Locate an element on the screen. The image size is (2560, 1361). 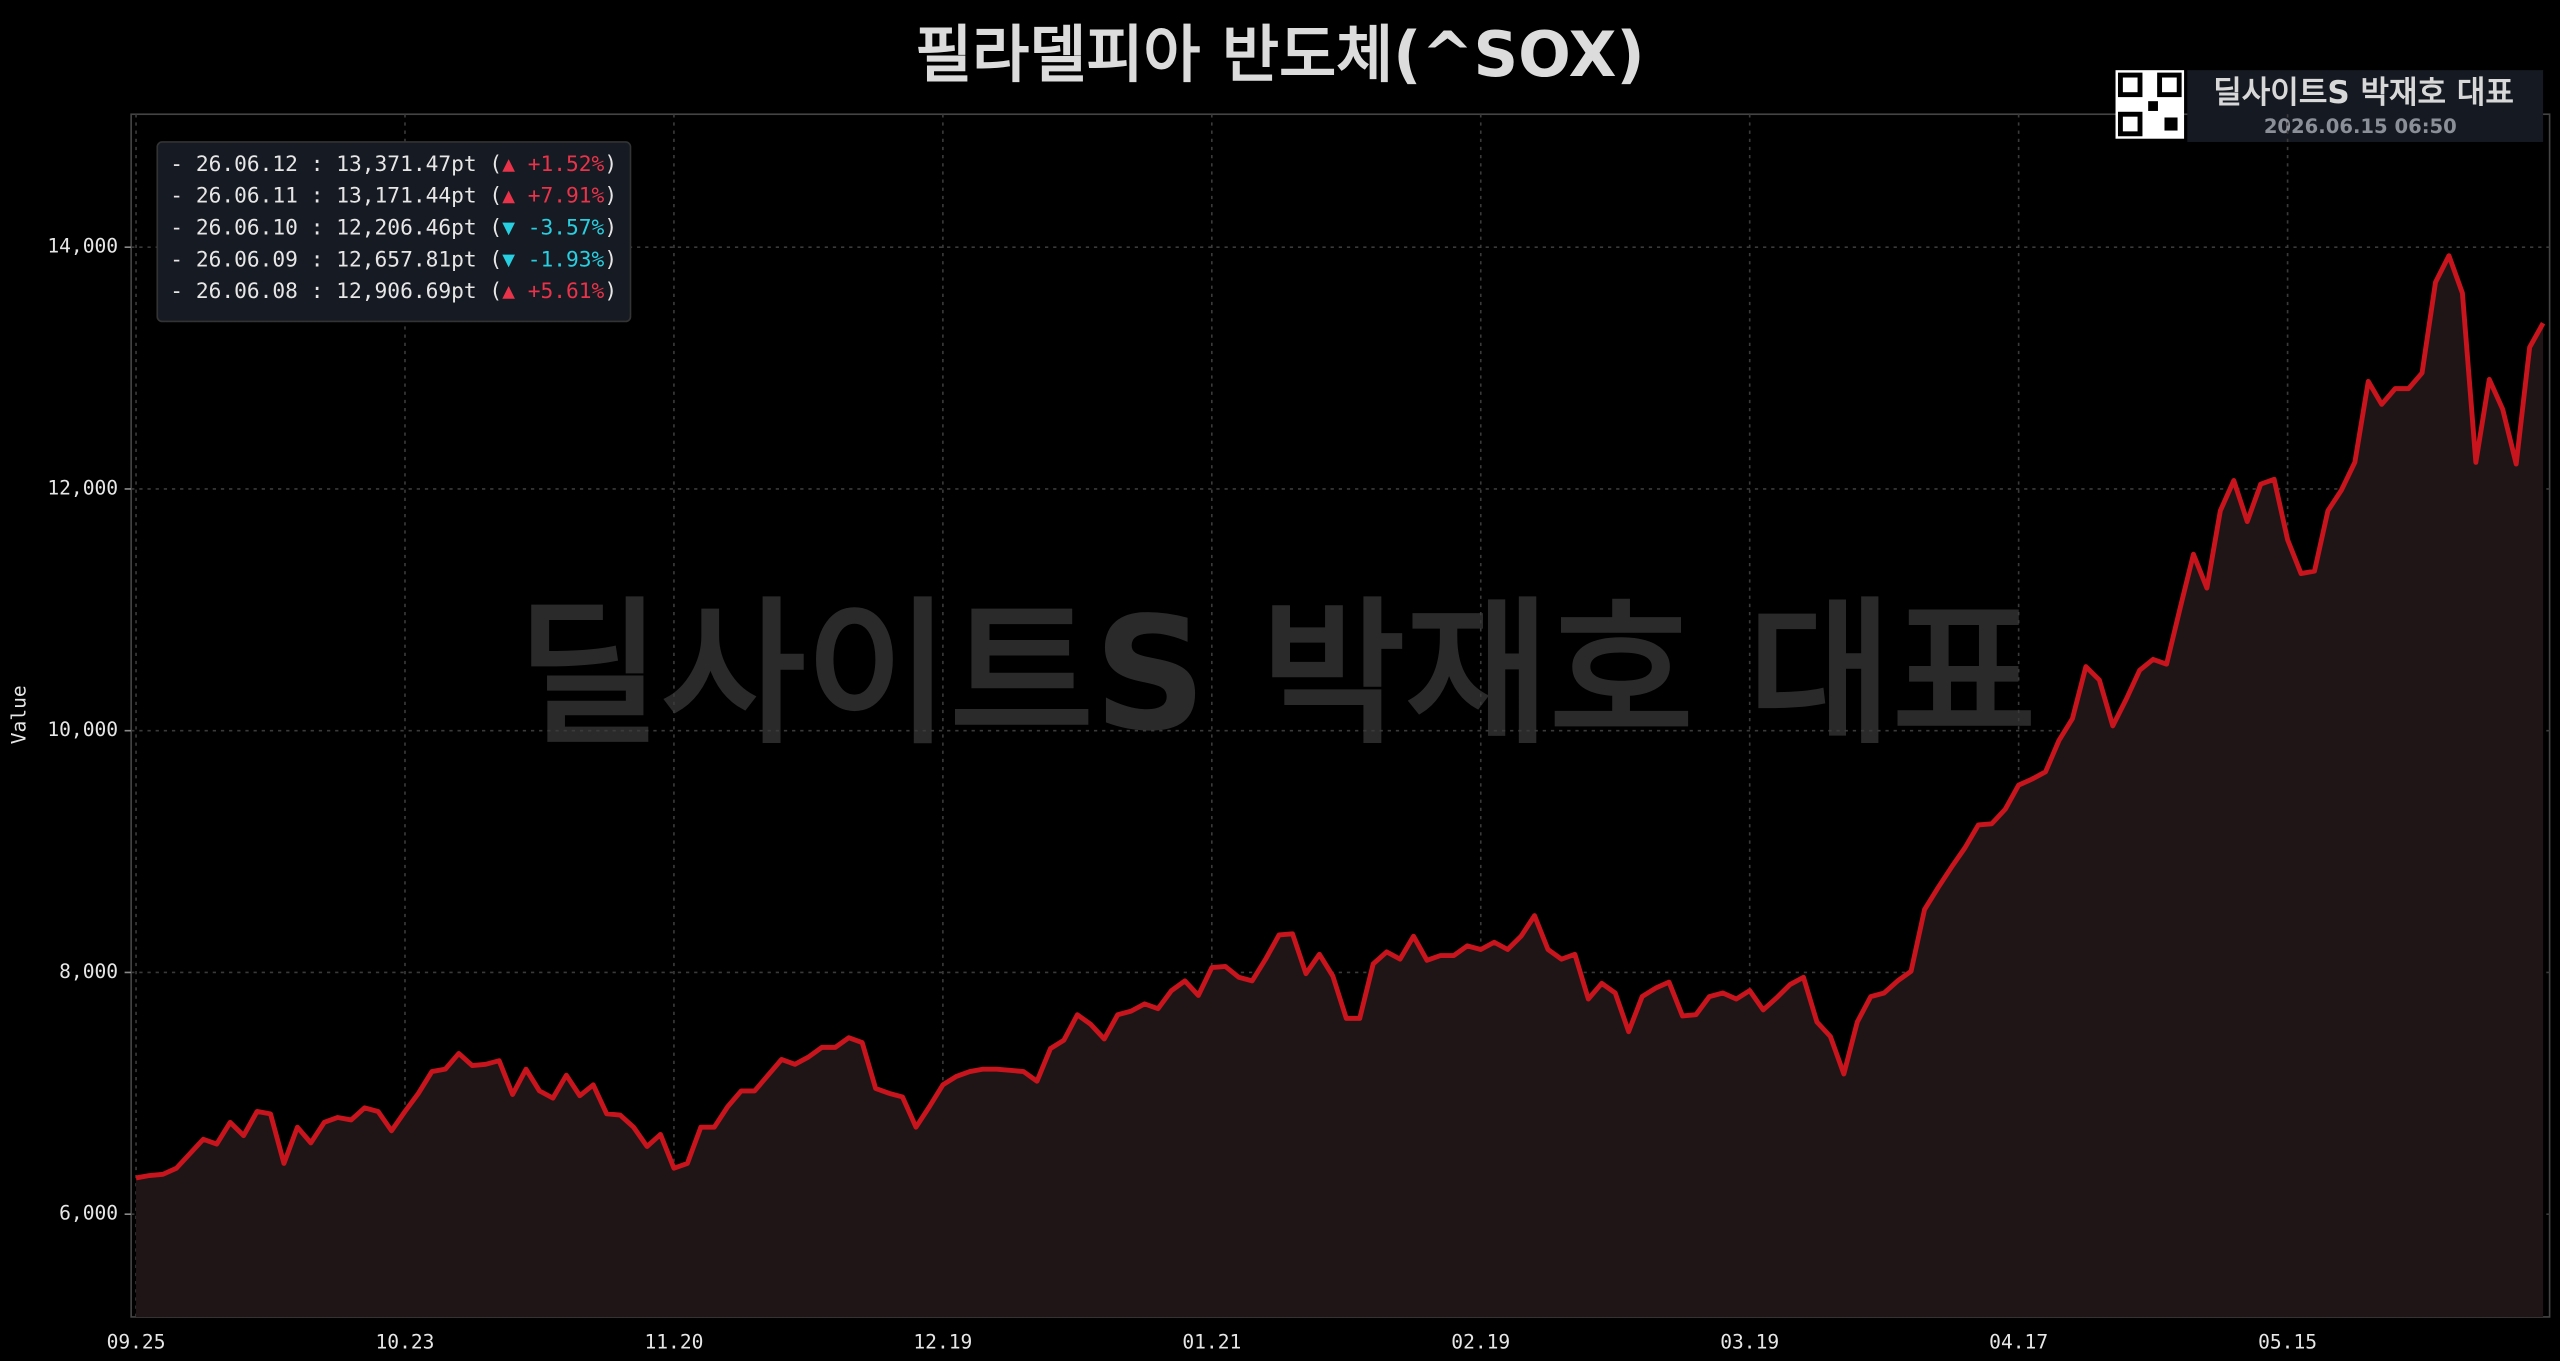
x-tick-label: 04.17 is located at coordinates (2018, 1342).